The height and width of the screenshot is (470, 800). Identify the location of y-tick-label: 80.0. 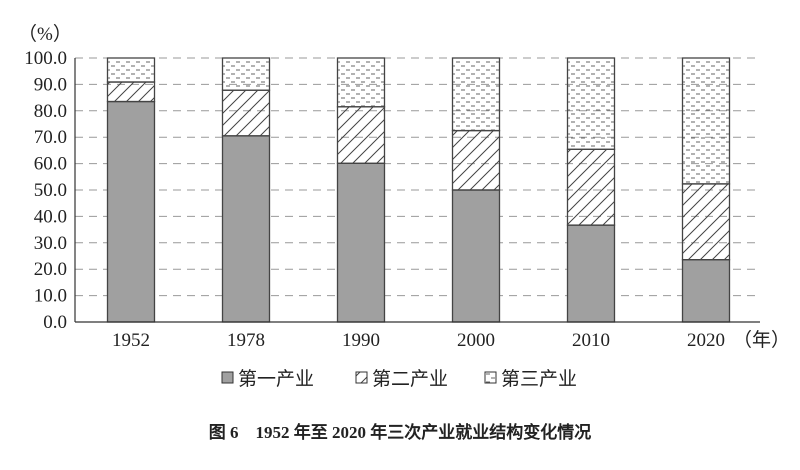
(50, 111).